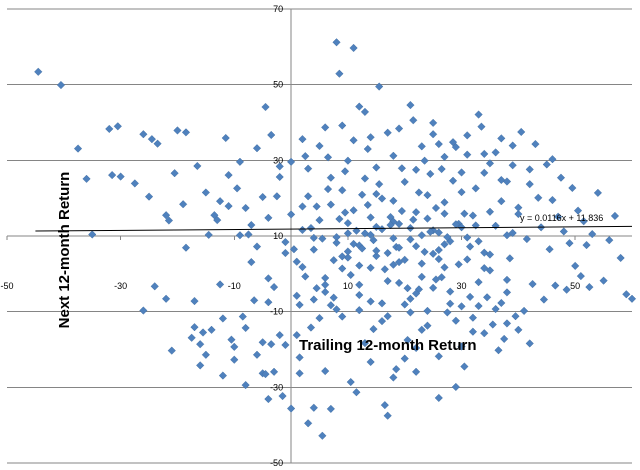 The height and width of the screenshot is (470, 640). I want to click on y-axis-title: Next 12-month Return, so click(64, 250).